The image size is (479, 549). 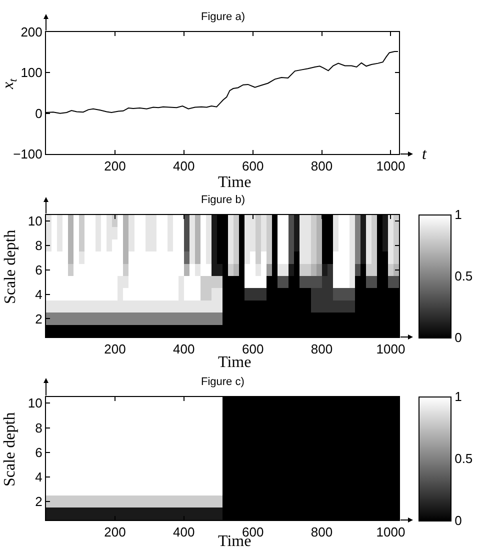 What do you see at coordinates (223, 17) in the screenshot?
I see `chart-title: Figure a)` at bounding box center [223, 17].